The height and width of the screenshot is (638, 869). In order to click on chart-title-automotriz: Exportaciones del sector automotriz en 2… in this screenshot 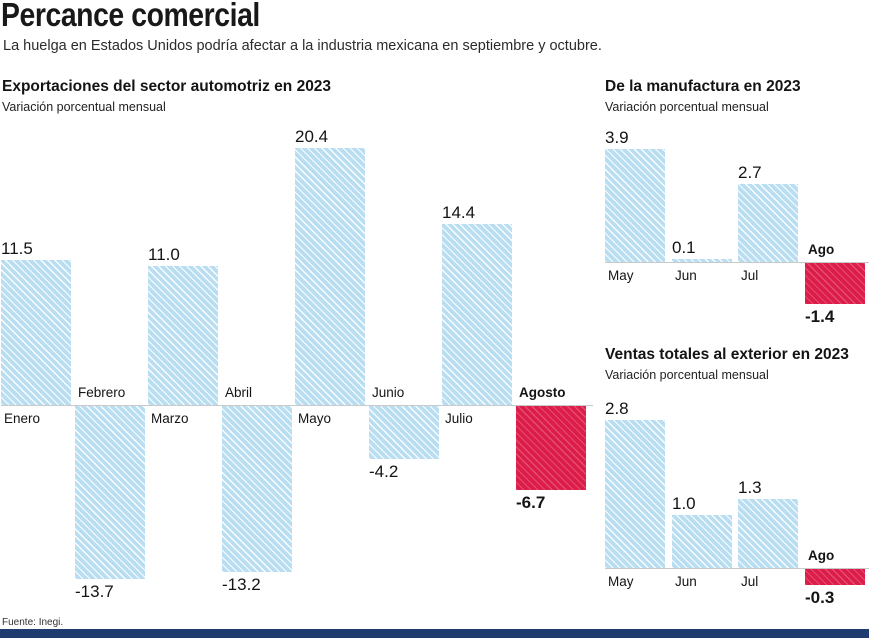, I will do `click(167, 86)`.